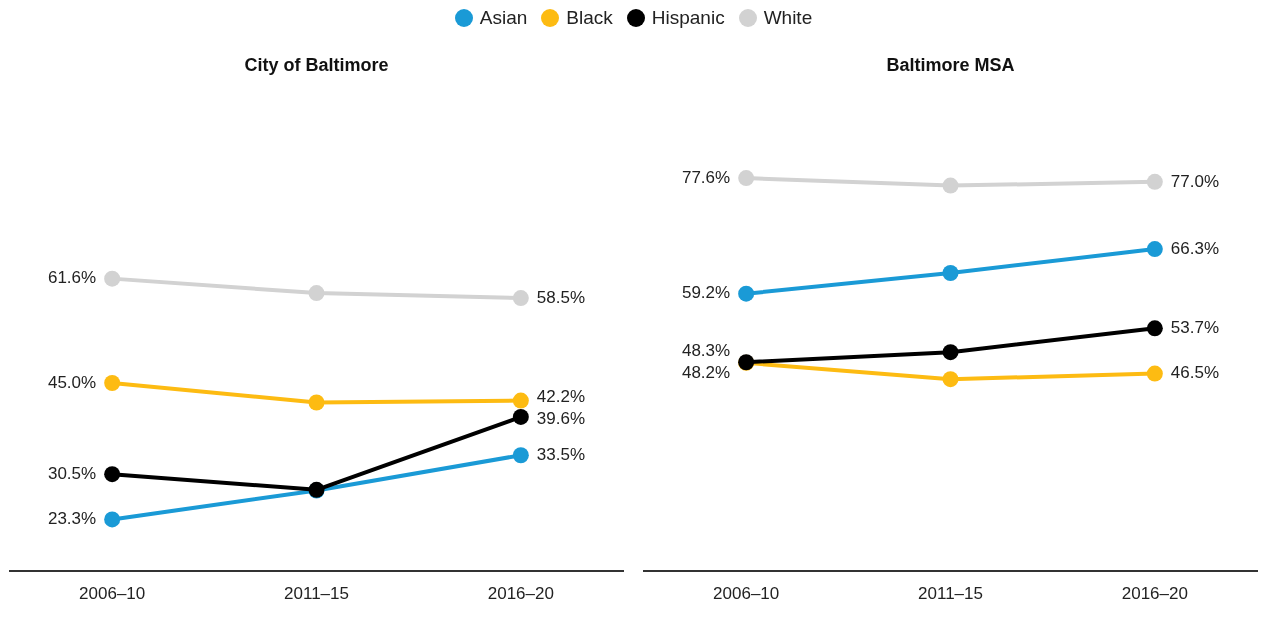 This screenshot has width=1267, height=619. What do you see at coordinates (561, 297) in the screenshot?
I see `data-label: 58.5%` at bounding box center [561, 297].